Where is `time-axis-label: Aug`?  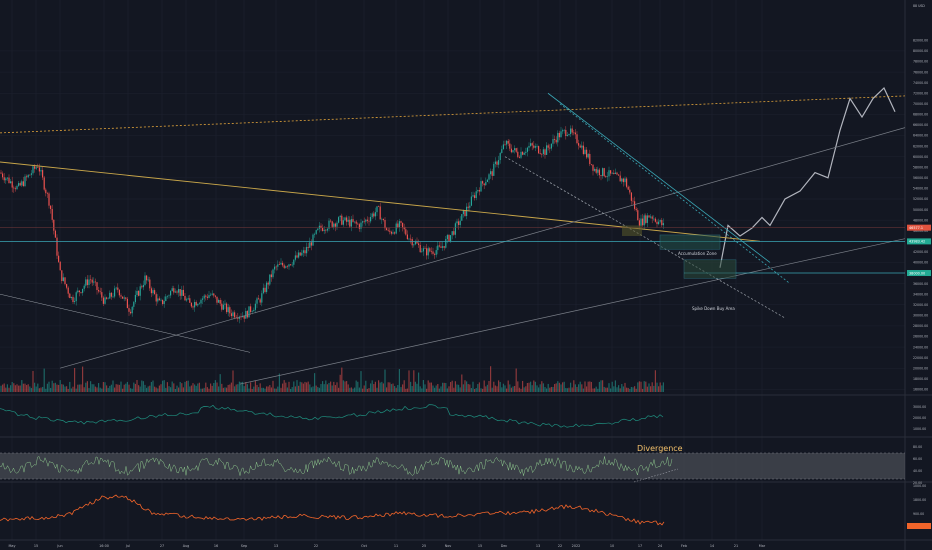 time-axis-label: Aug is located at coordinates (186, 546).